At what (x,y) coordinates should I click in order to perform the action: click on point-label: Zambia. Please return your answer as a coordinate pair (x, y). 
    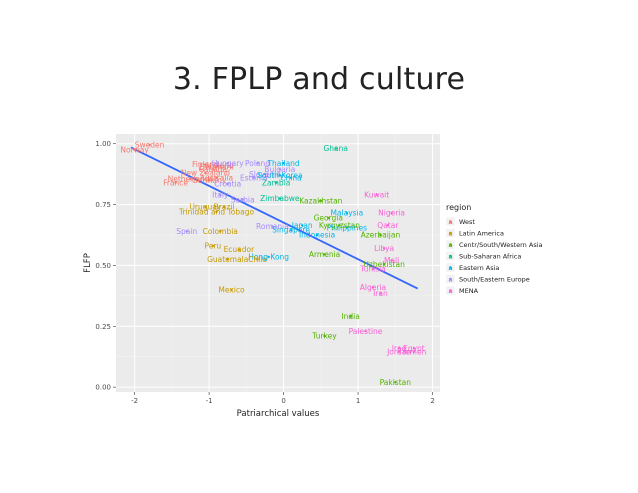
    Looking at the image, I should click on (276, 182).